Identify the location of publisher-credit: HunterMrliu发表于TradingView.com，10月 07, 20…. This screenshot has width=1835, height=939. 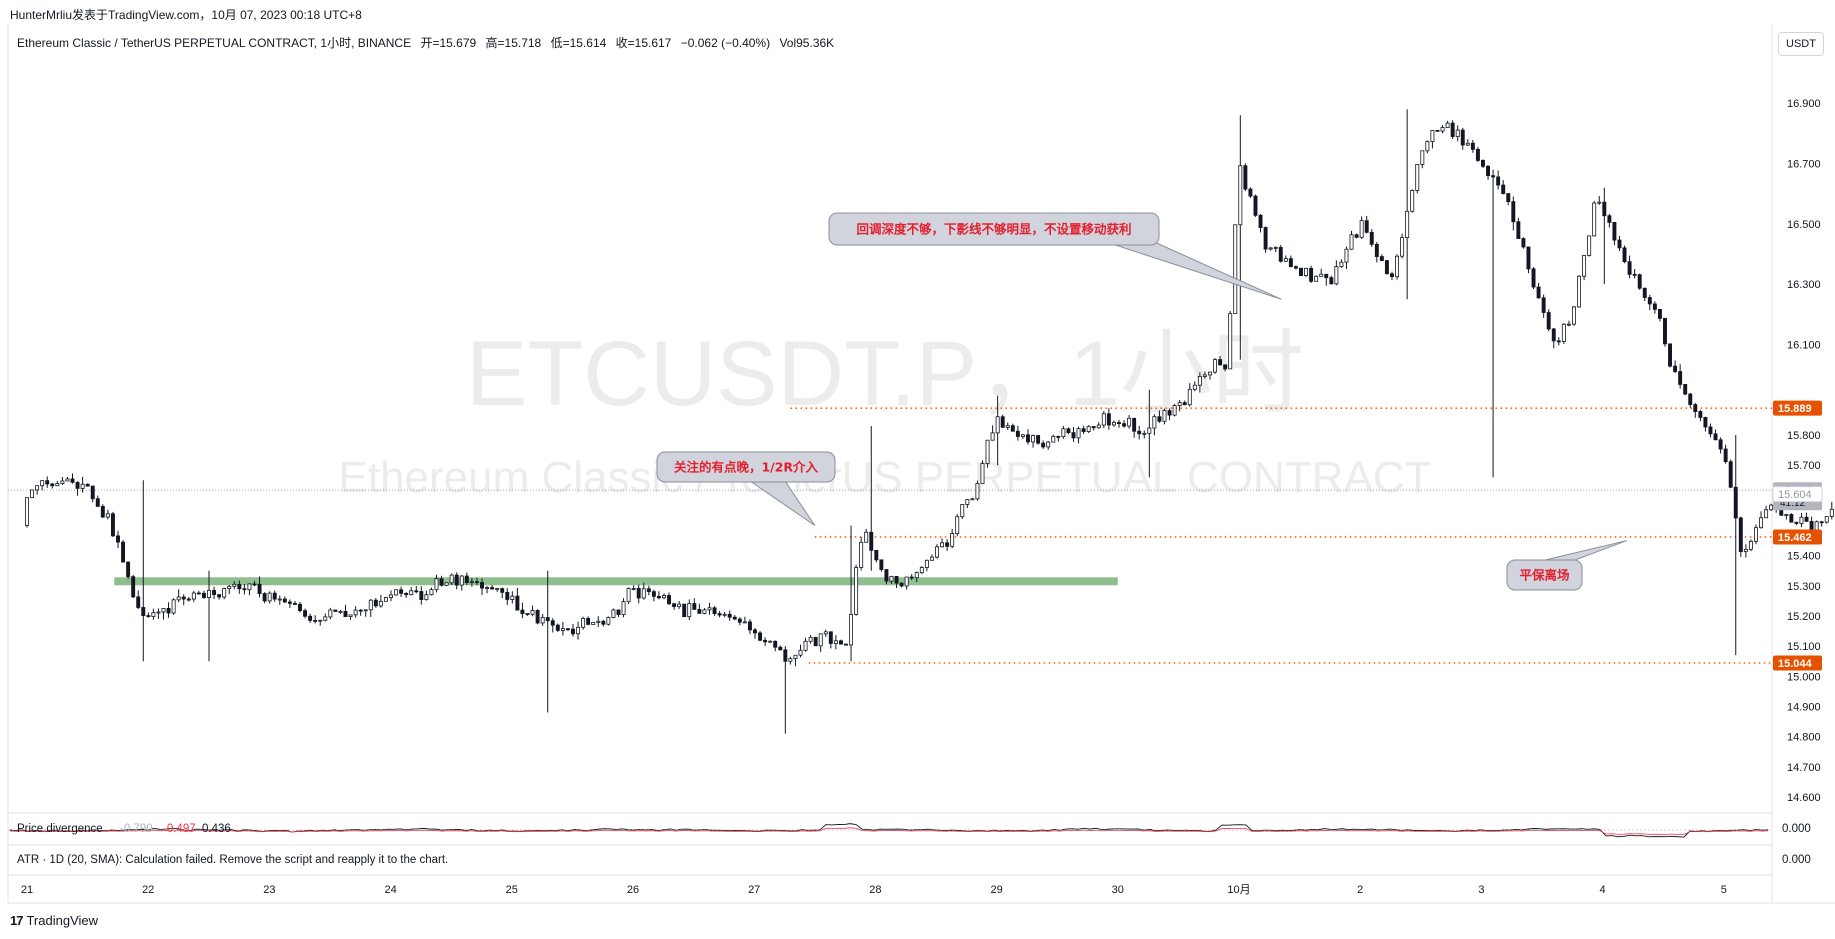
(186, 15).